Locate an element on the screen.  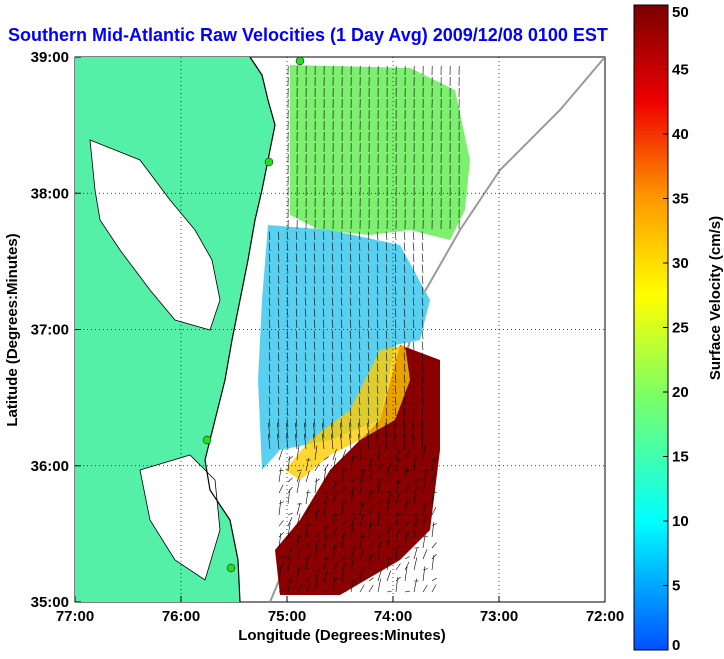
y-axis-label: Latitude (Degrees:Minutes) is located at coordinates (12, 329).